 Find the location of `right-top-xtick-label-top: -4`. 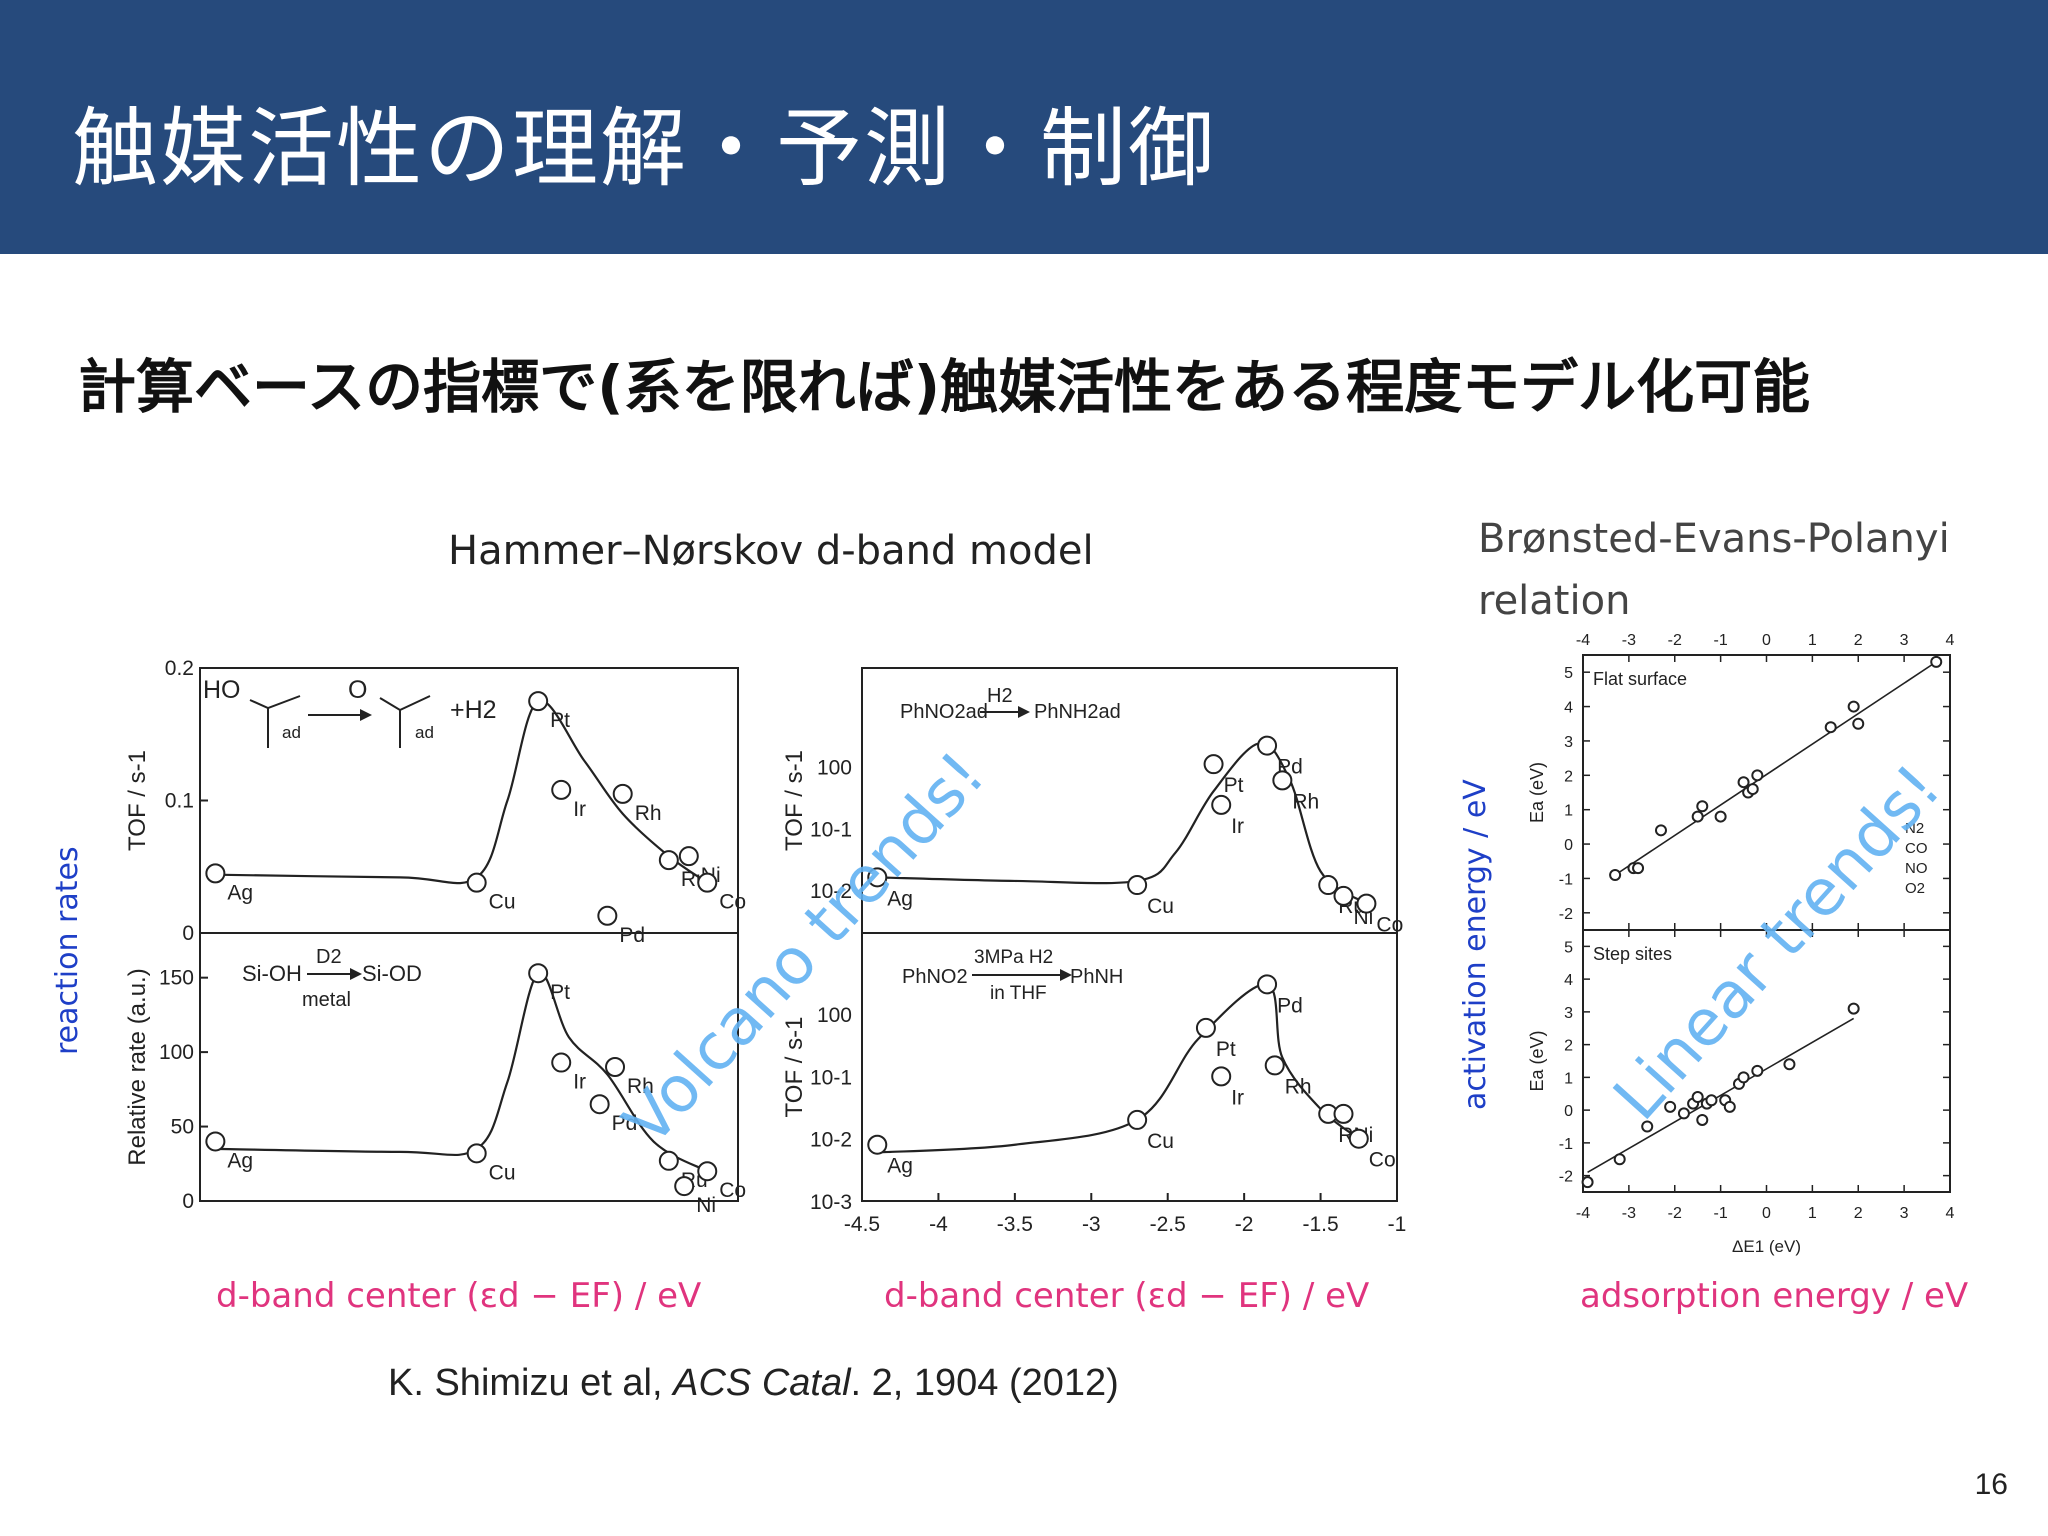

right-top-xtick-label-top: -4 is located at coordinates (1583, 640).